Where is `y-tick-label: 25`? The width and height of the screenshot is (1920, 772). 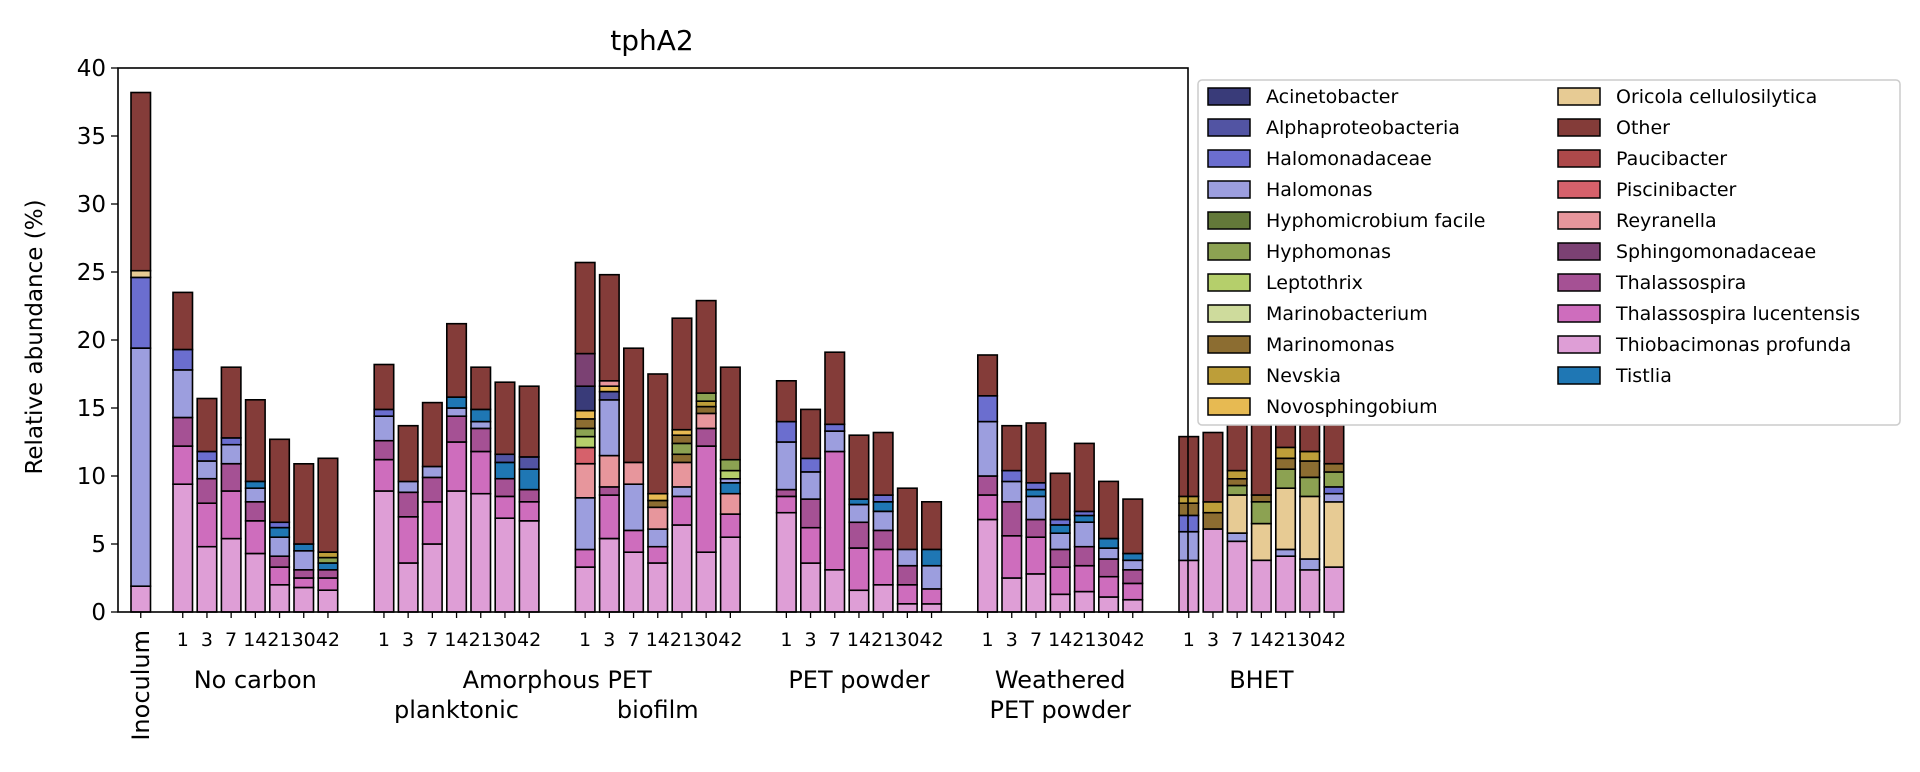 y-tick-label: 25 is located at coordinates (91, 273).